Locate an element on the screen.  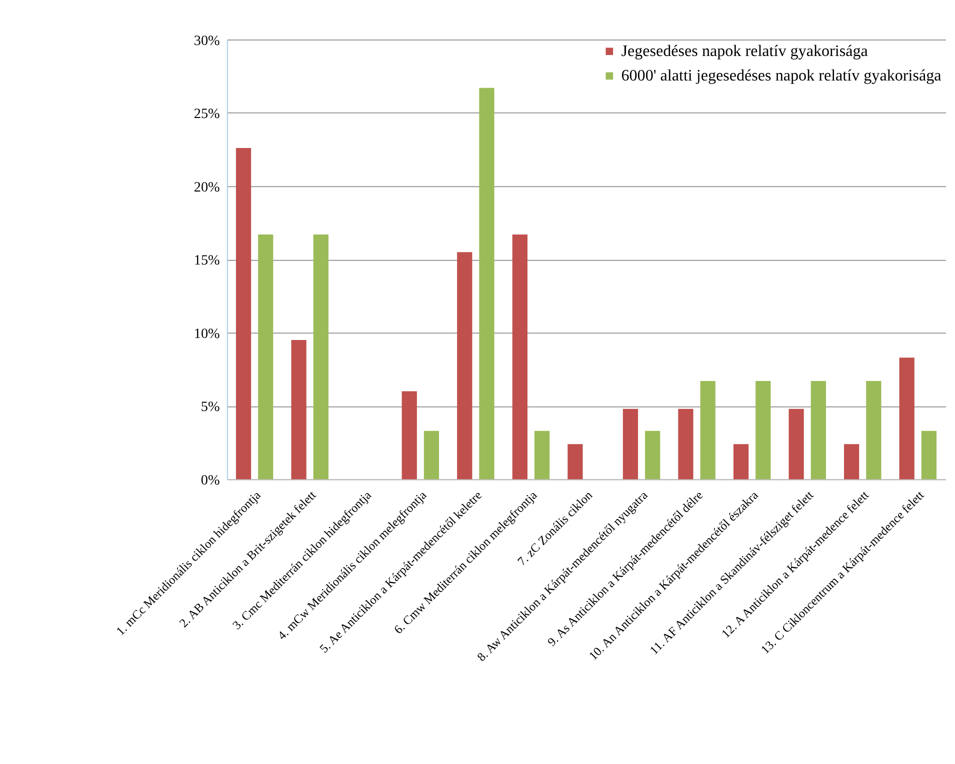
y-tick-label: 30% is located at coordinates (207, 40).